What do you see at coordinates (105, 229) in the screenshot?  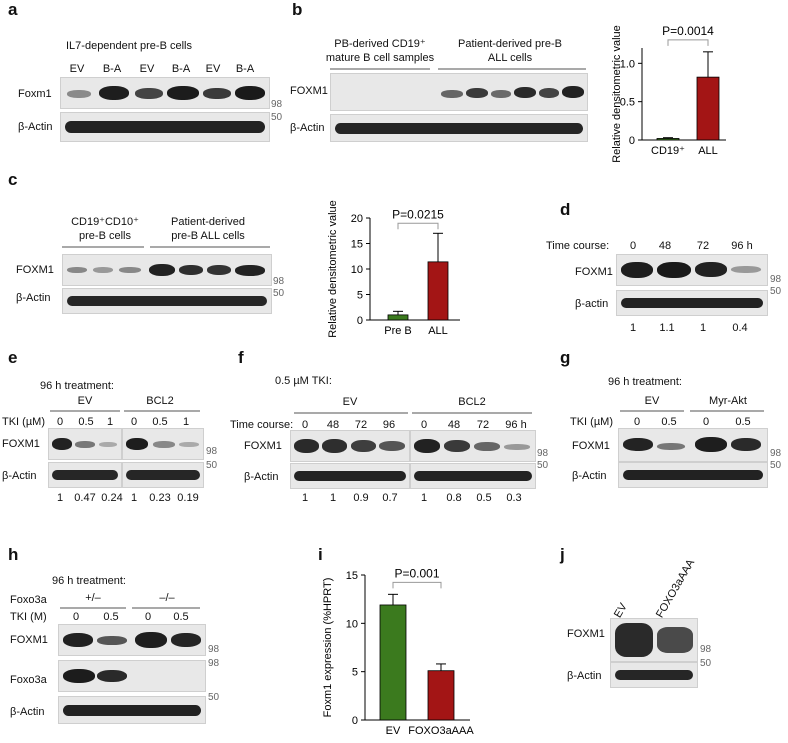 I see `group-label-1: CD19⁺CD10⁺ pre-B cells` at bounding box center [105, 229].